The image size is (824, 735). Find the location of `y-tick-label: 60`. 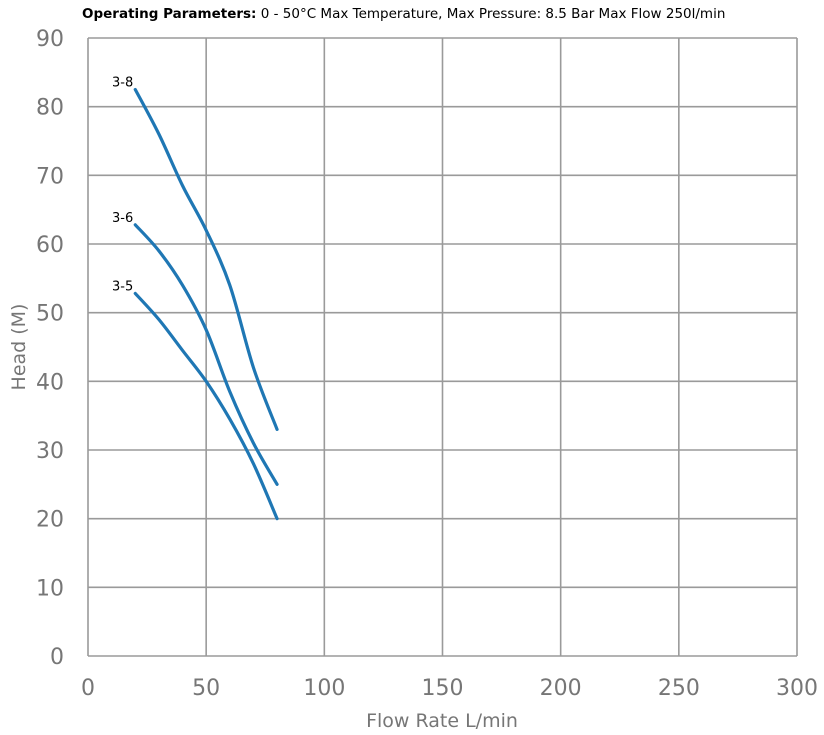

y-tick-label: 60 is located at coordinates (50, 245).